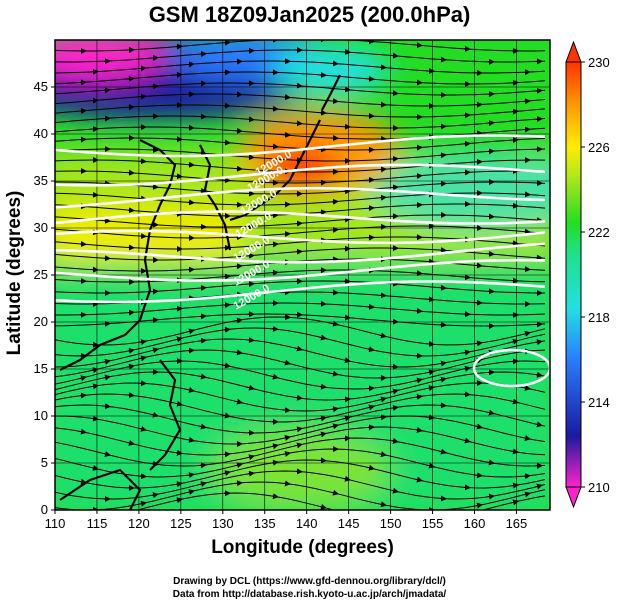 The width and height of the screenshot is (619, 605). What do you see at coordinates (41, 368) in the screenshot?
I see `y-tick-label: 15` at bounding box center [41, 368].